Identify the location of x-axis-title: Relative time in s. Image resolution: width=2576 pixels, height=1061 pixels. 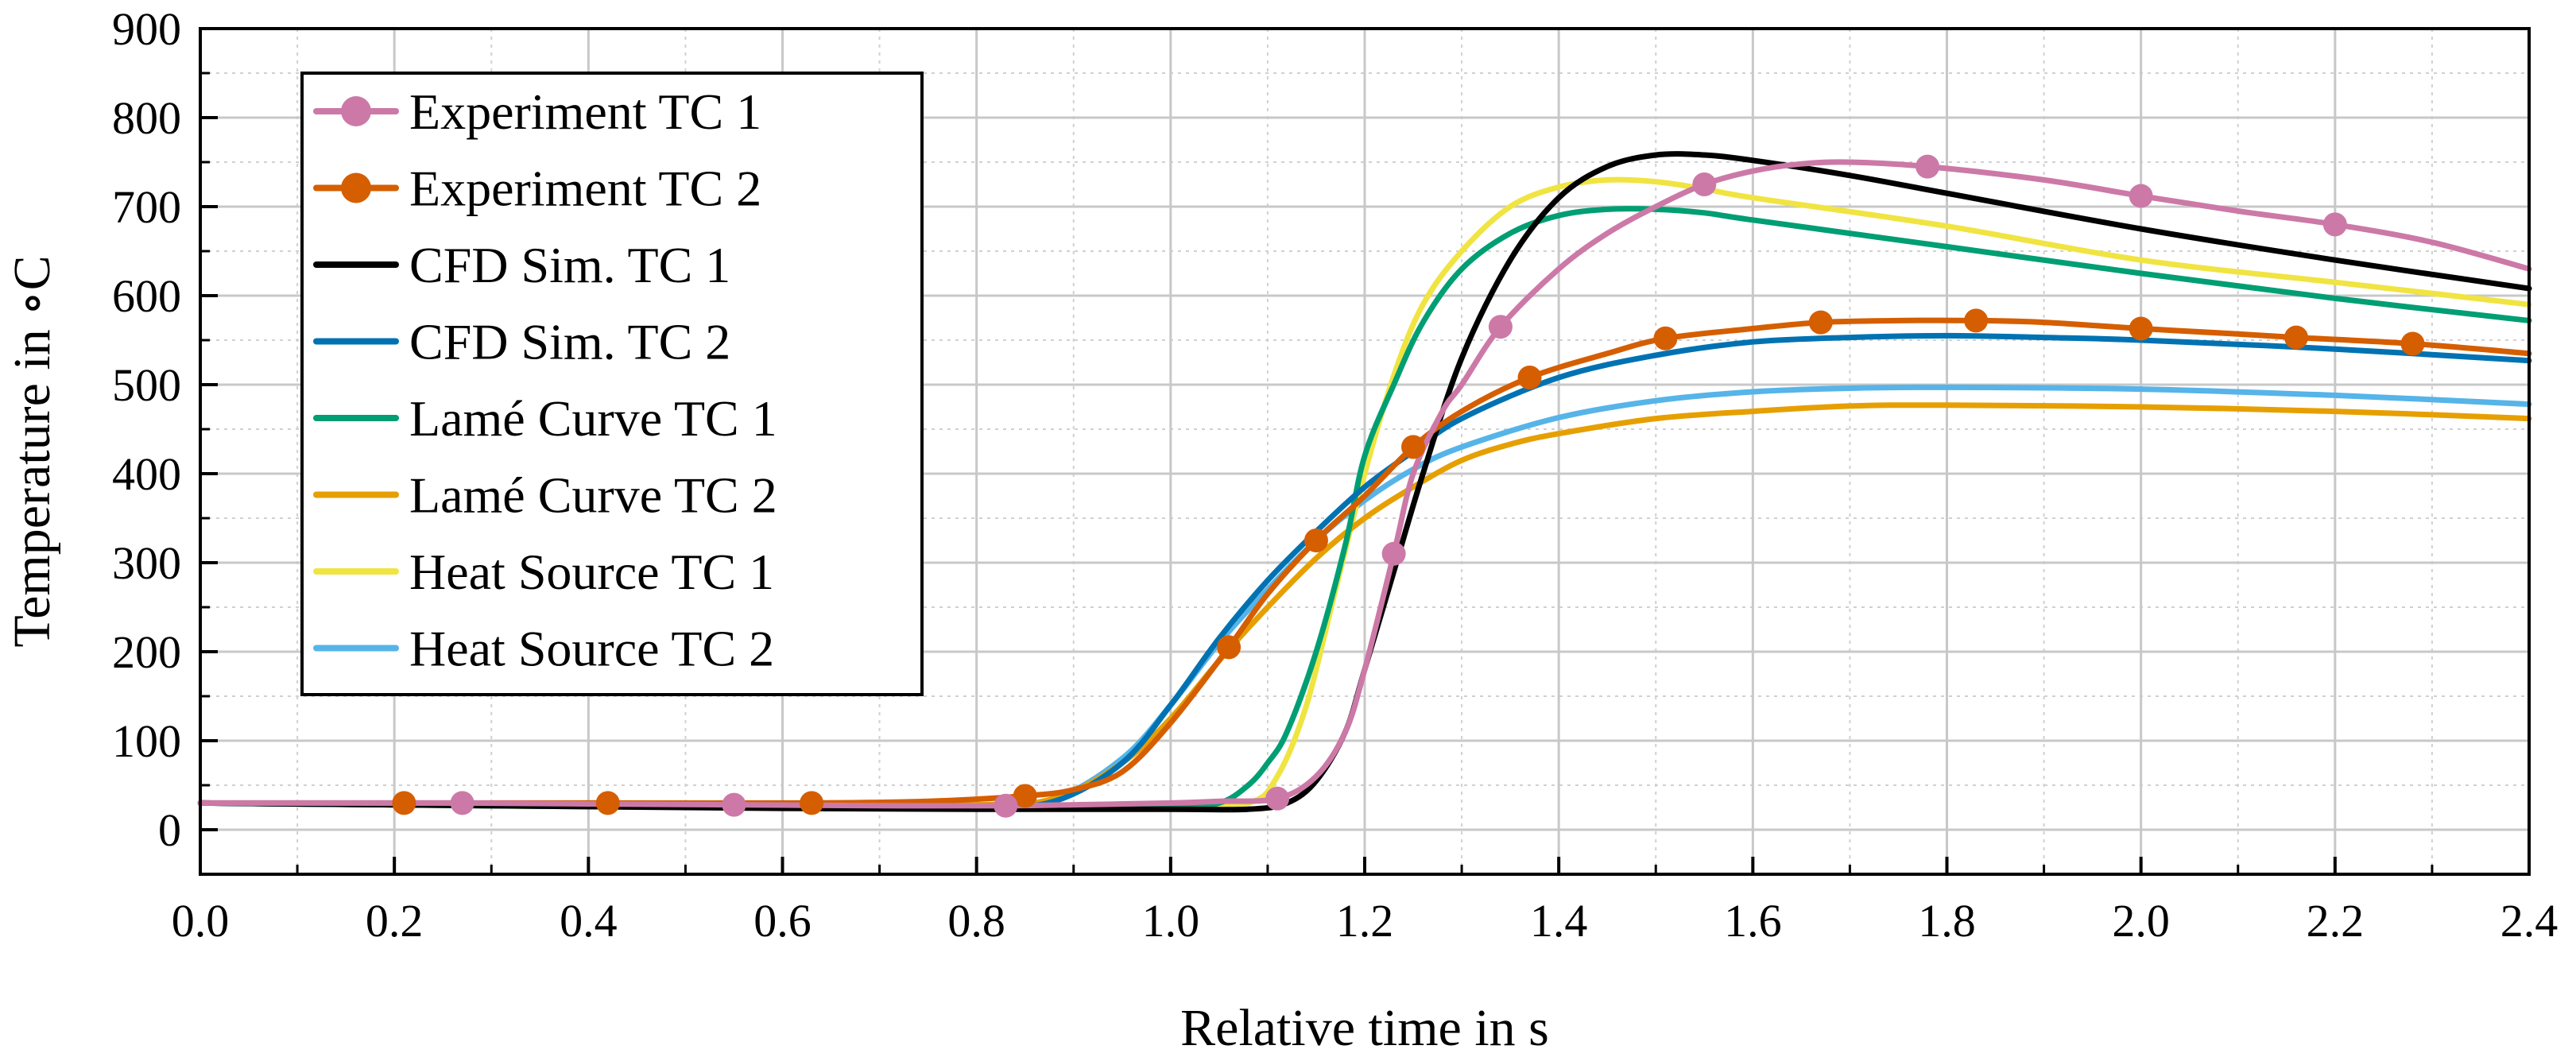
(1364, 1028).